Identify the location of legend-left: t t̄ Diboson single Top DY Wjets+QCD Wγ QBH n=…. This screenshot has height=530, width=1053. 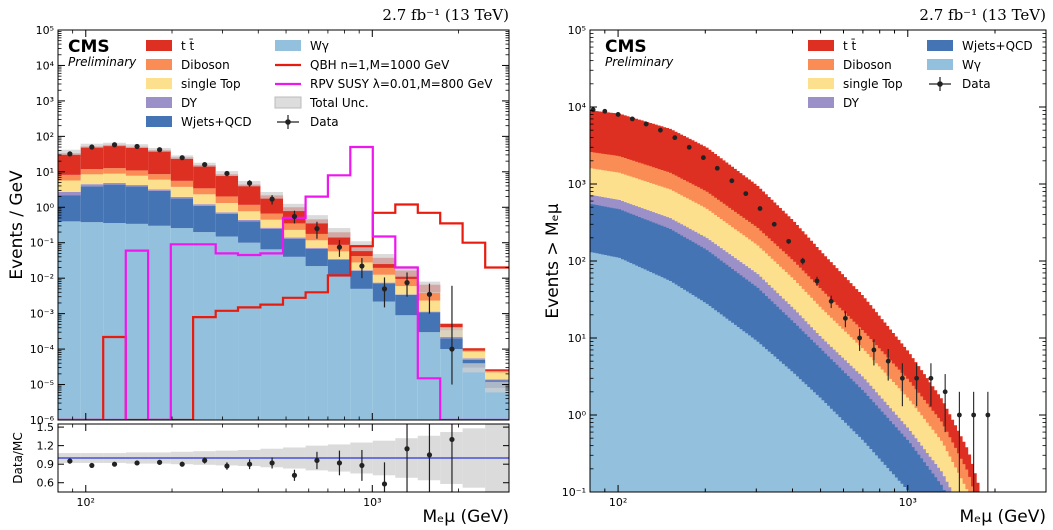
(319, 84).